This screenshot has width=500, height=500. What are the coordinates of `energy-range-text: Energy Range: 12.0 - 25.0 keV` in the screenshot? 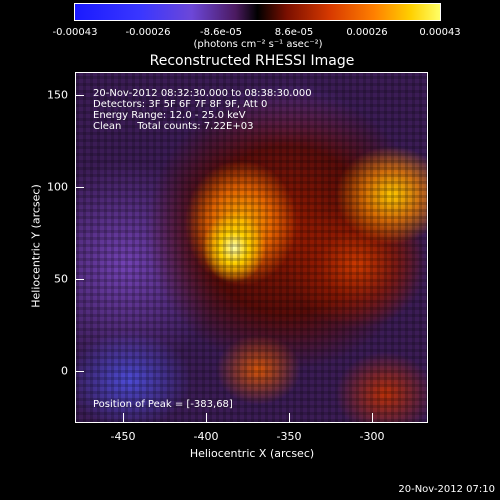 It's located at (169, 115).